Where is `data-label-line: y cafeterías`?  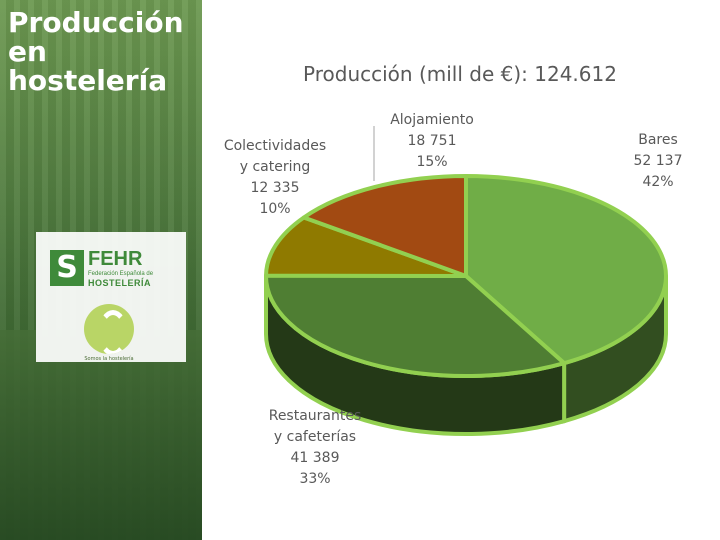
data-label-line: y cafeterías is located at coordinates (315, 437).